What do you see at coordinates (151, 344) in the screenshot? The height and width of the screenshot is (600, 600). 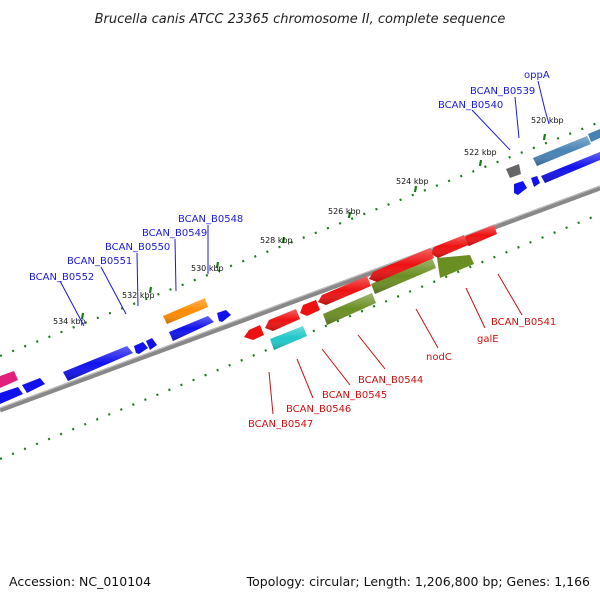 I see `gene-small-blue-532b` at bounding box center [151, 344].